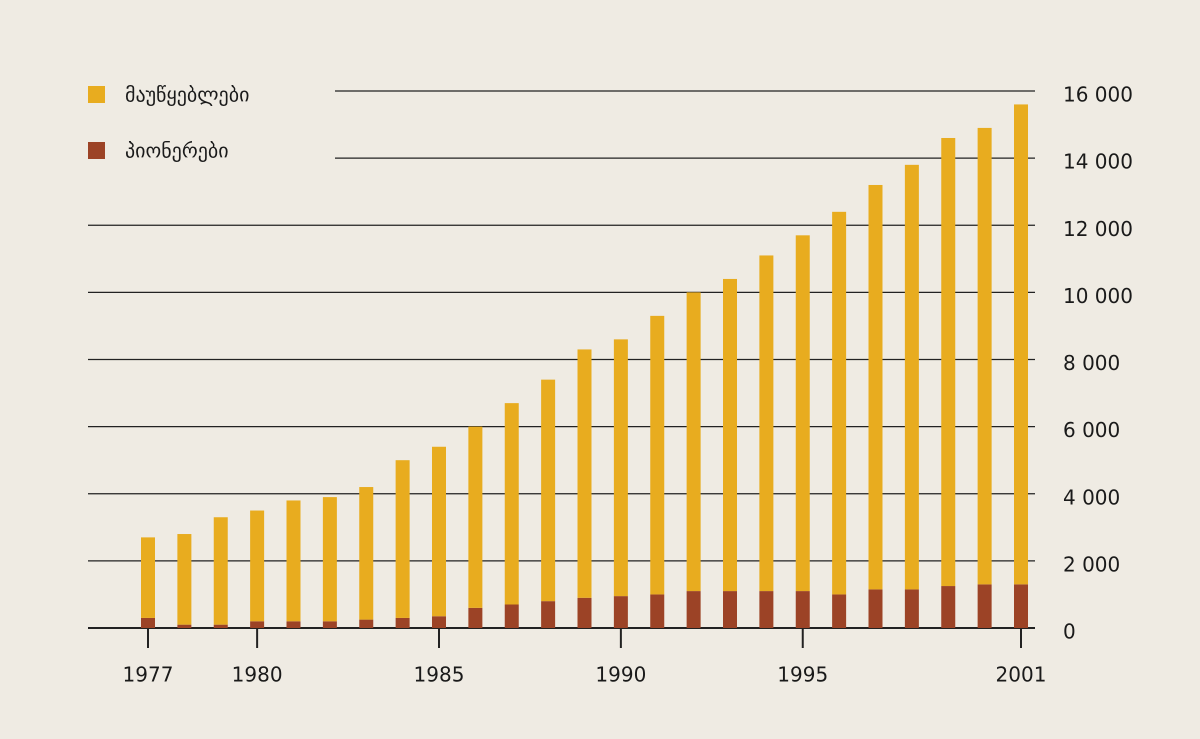 This screenshot has height=739, width=1200. Describe the element at coordinates (1069, 632) in the screenshot. I see `y-tick-label: 0` at that location.